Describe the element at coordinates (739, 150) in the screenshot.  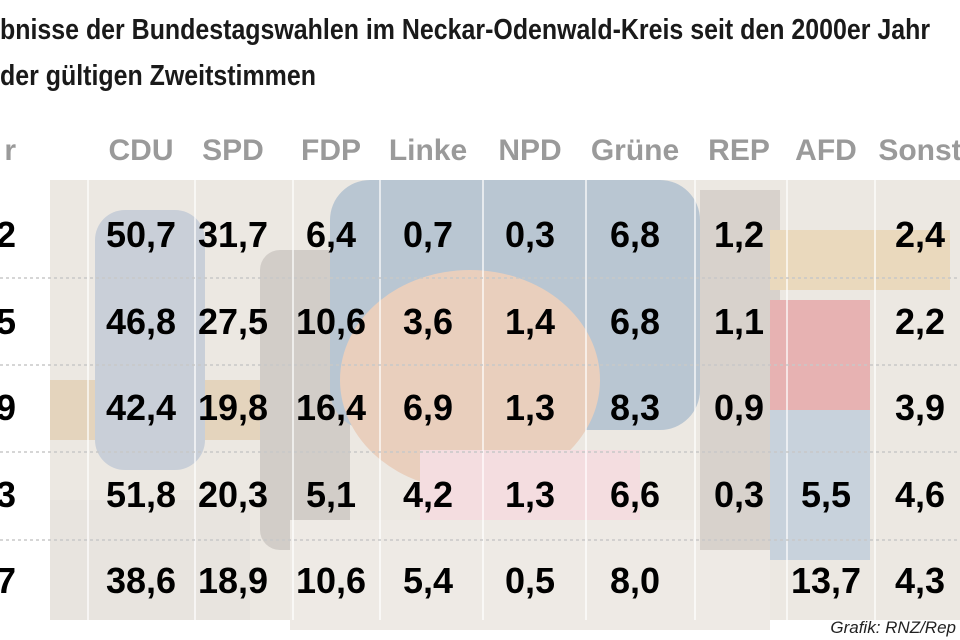
I see `column-header-rep: REP` at that location.